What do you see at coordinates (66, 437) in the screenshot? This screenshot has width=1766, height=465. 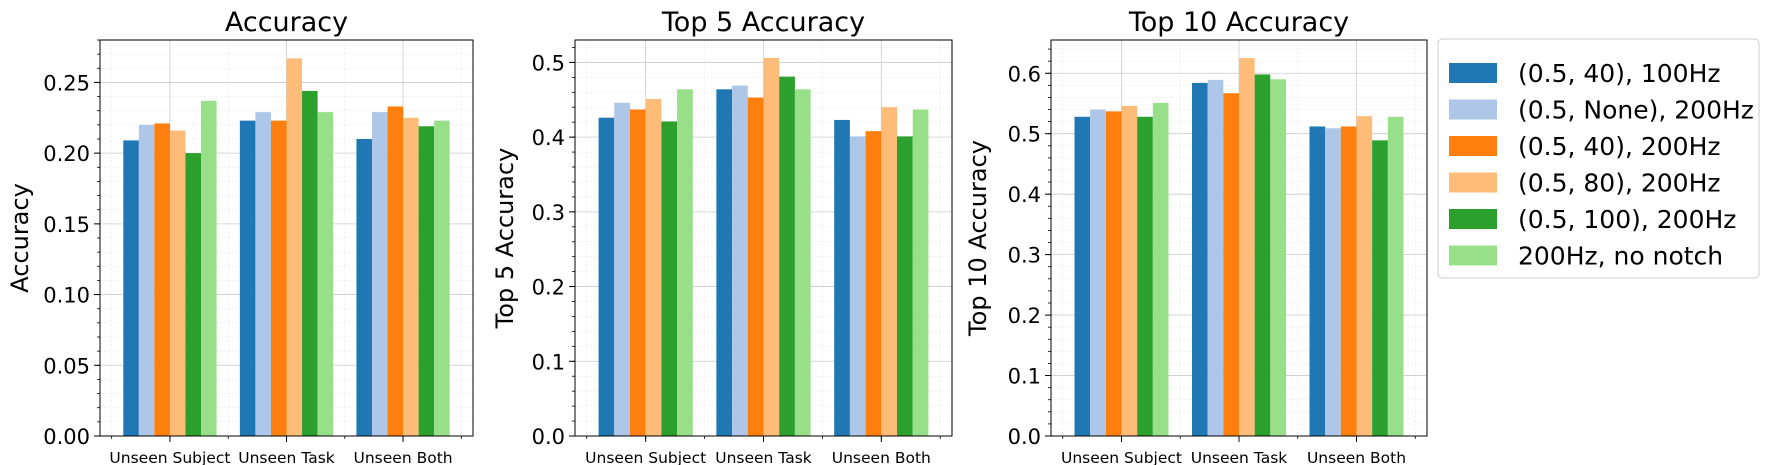 I see `y-tick-label: 0.00` at bounding box center [66, 437].